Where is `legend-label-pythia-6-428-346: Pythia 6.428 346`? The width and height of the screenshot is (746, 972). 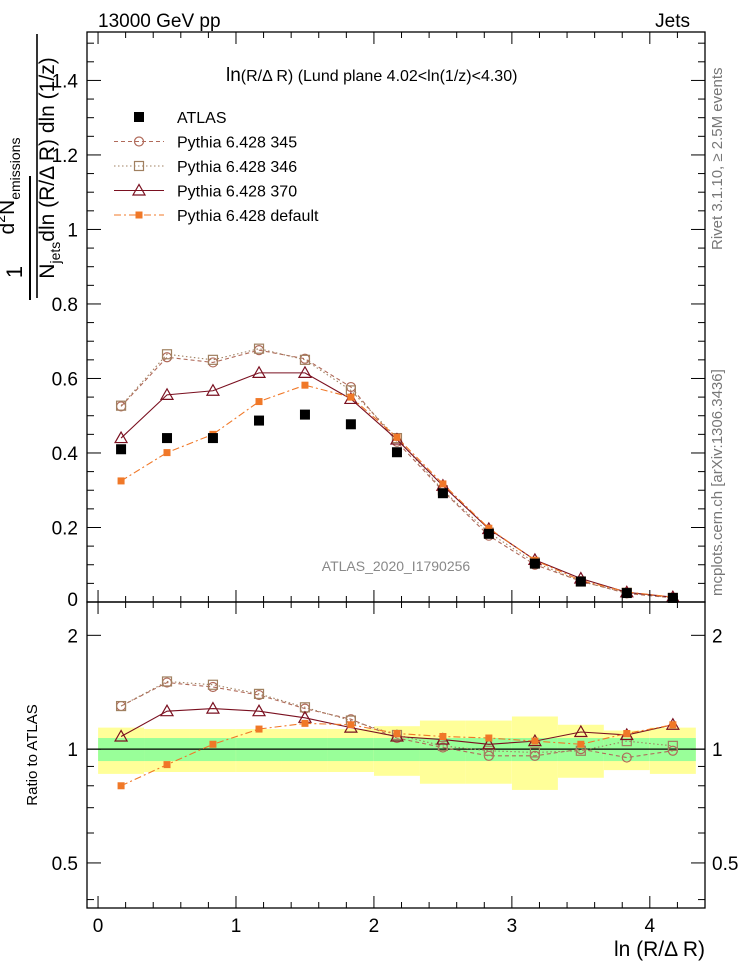 legend-label-pythia-6-428-346: Pythia 6.428 346 is located at coordinates (237, 167).